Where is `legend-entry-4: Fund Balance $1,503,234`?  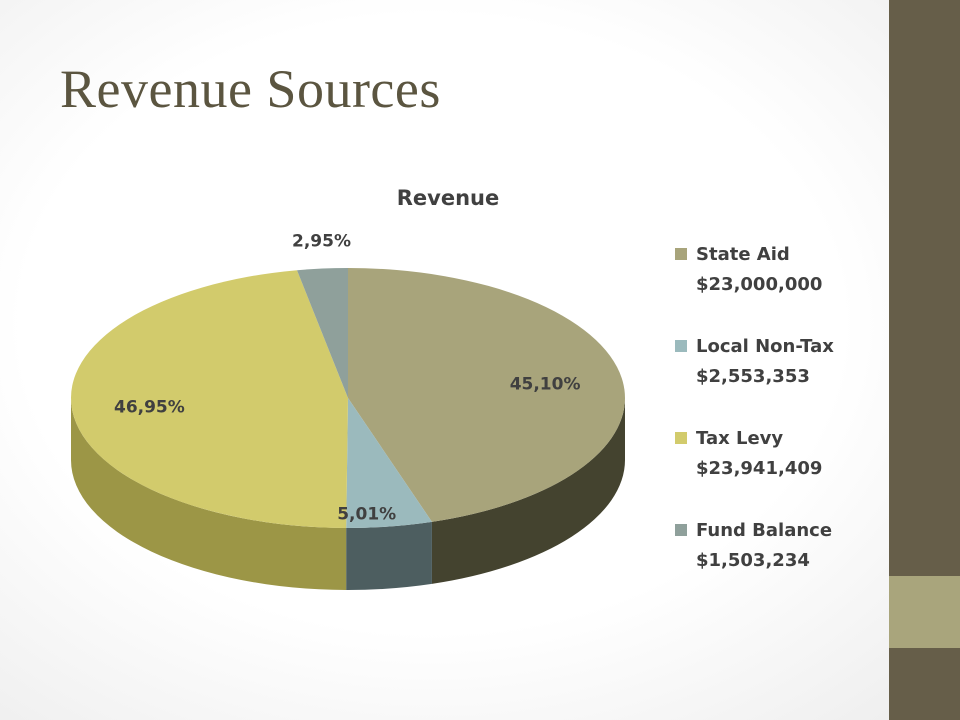 legend-entry-4: Fund Balance $1,503,234 is located at coordinates (753, 545).